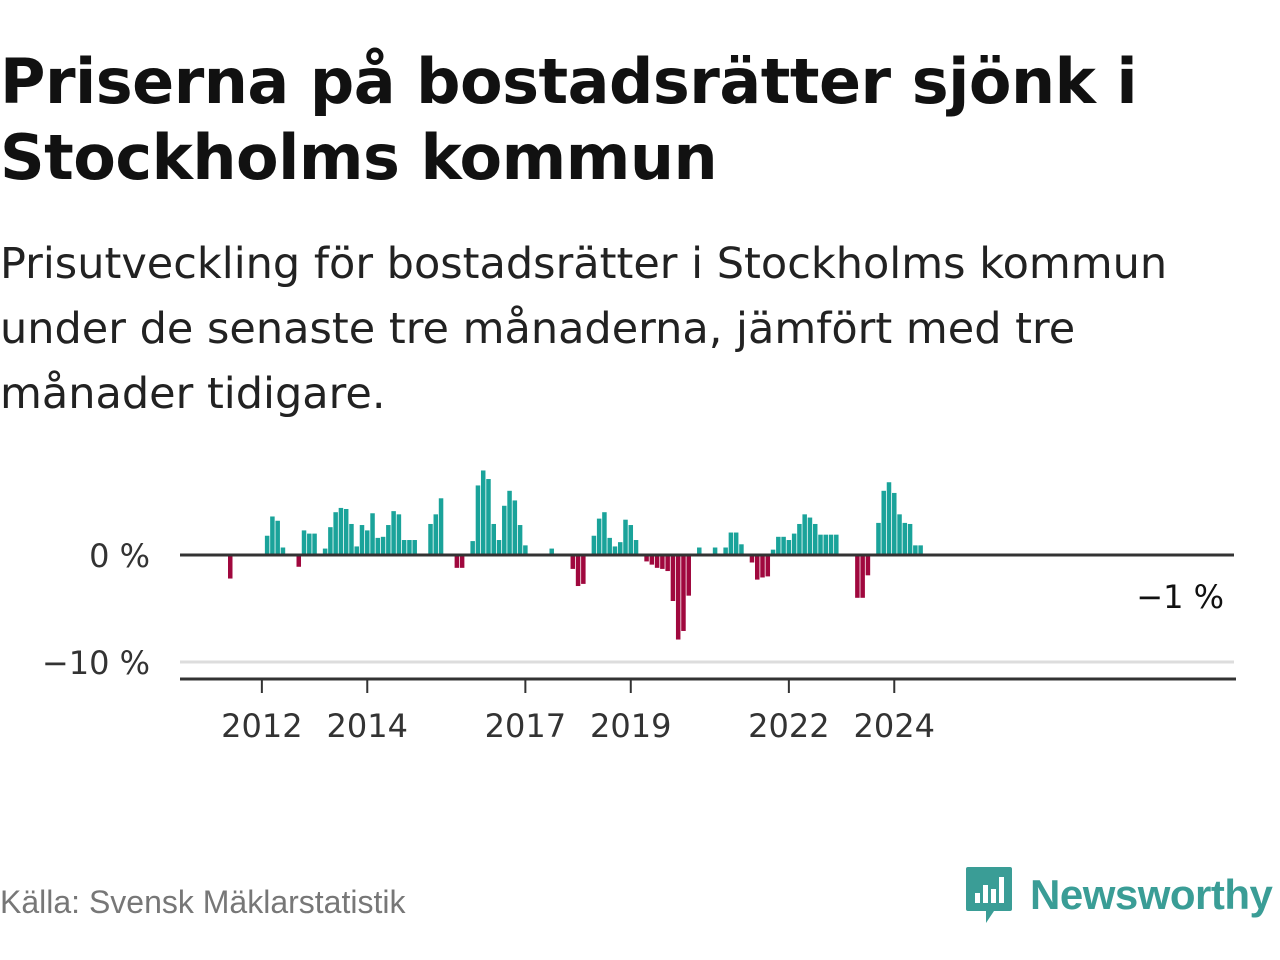 The height and width of the screenshot is (960, 1280). Describe the element at coordinates (788, 726) in the screenshot. I see `x-tick-label: 2022` at that location.